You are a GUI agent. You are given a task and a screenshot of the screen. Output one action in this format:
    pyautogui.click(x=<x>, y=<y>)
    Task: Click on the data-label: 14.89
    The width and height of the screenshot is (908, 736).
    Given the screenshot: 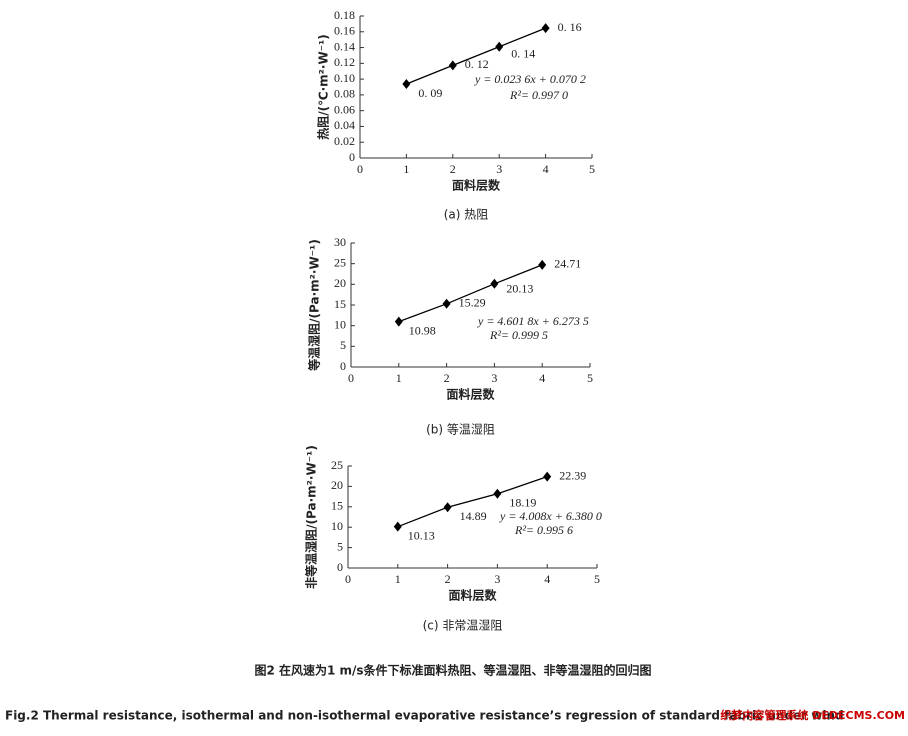 What is the action you would take?
    pyautogui.click(x=473, y=516)
    